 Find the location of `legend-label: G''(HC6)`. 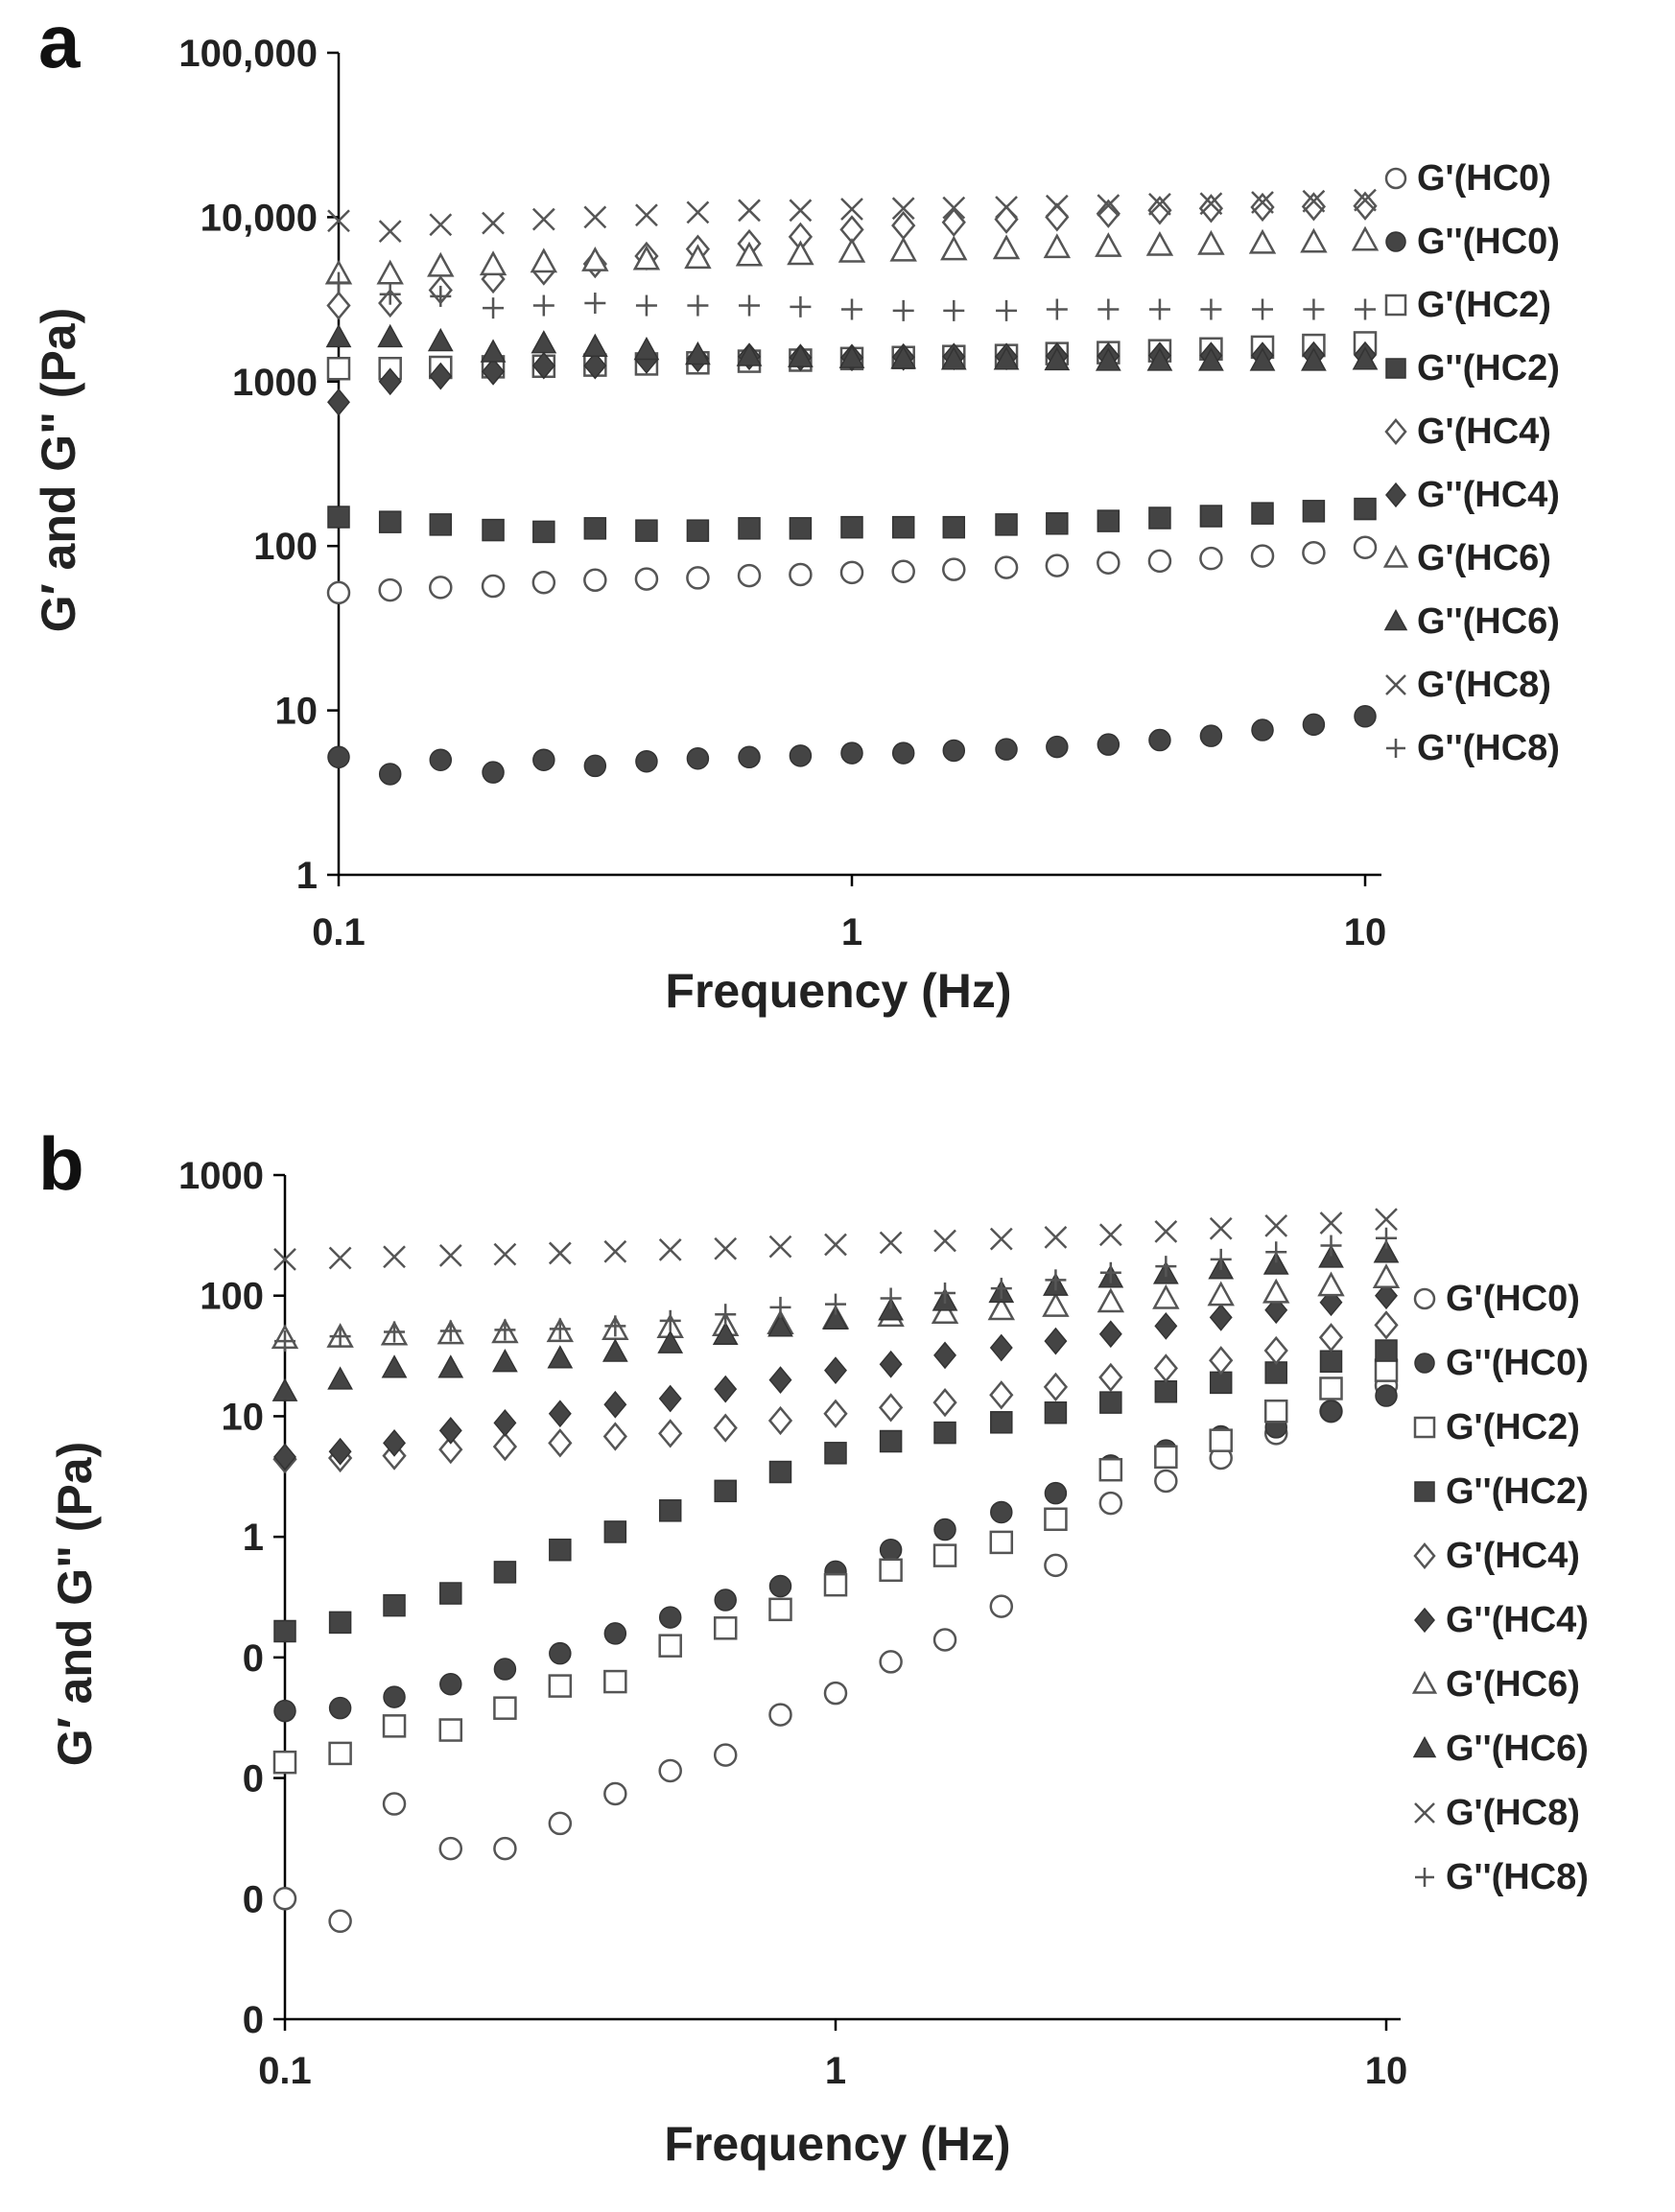

legend-label: G''(HC6) is located at coordinates (1488, 621).